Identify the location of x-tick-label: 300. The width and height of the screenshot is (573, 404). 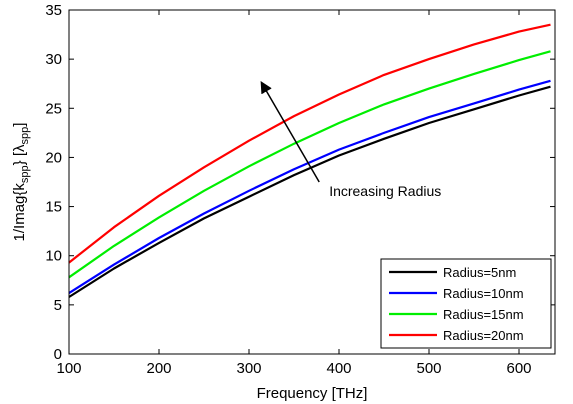
(248, 368).